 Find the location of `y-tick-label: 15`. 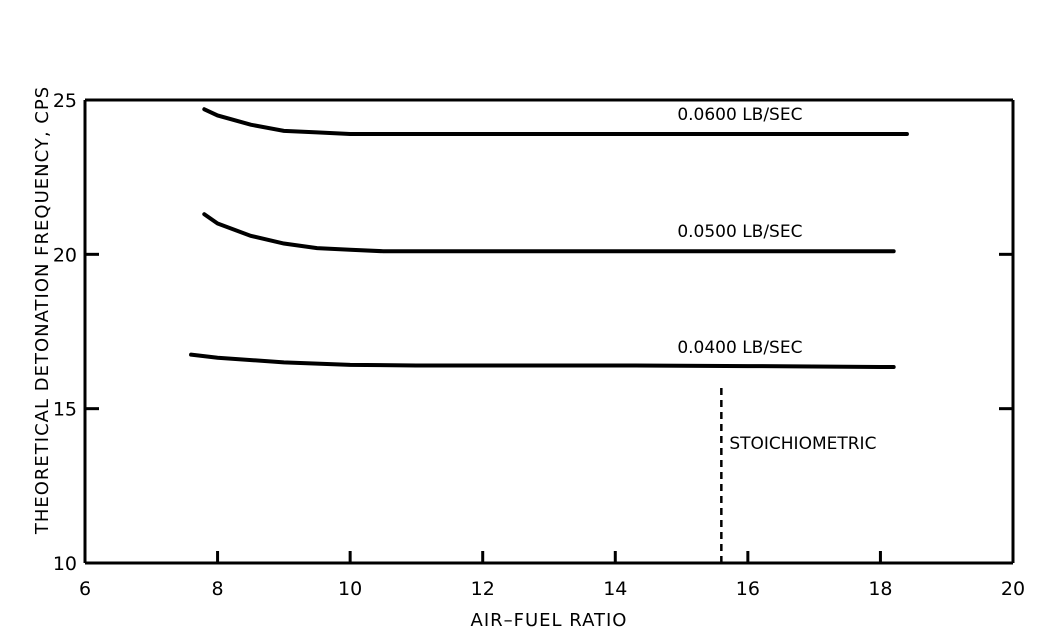

y-tick-label: 15 is located at coordinates (65, 410).